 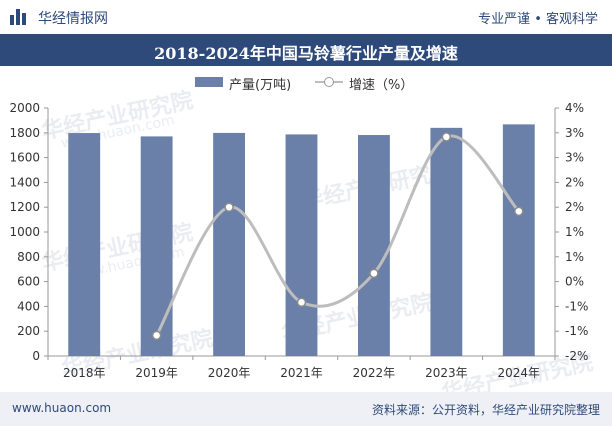 What do you see at coordinates (301, 373) in the screenshot?
I see `x-tick-label: 2021年` at bounding box center [301, 373].